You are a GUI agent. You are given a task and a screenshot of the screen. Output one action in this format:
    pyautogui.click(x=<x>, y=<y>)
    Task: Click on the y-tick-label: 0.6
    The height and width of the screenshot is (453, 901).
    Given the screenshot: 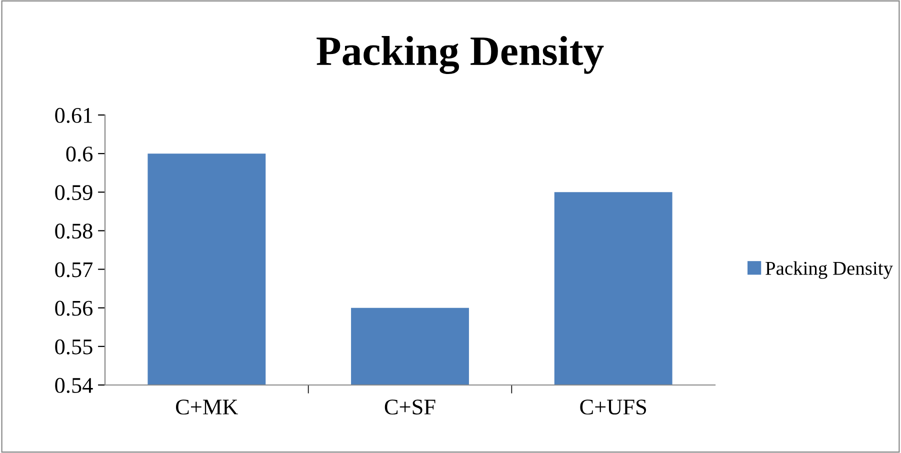 What is the action you would take?
    pyautogui.click(x=79, y=154)
    